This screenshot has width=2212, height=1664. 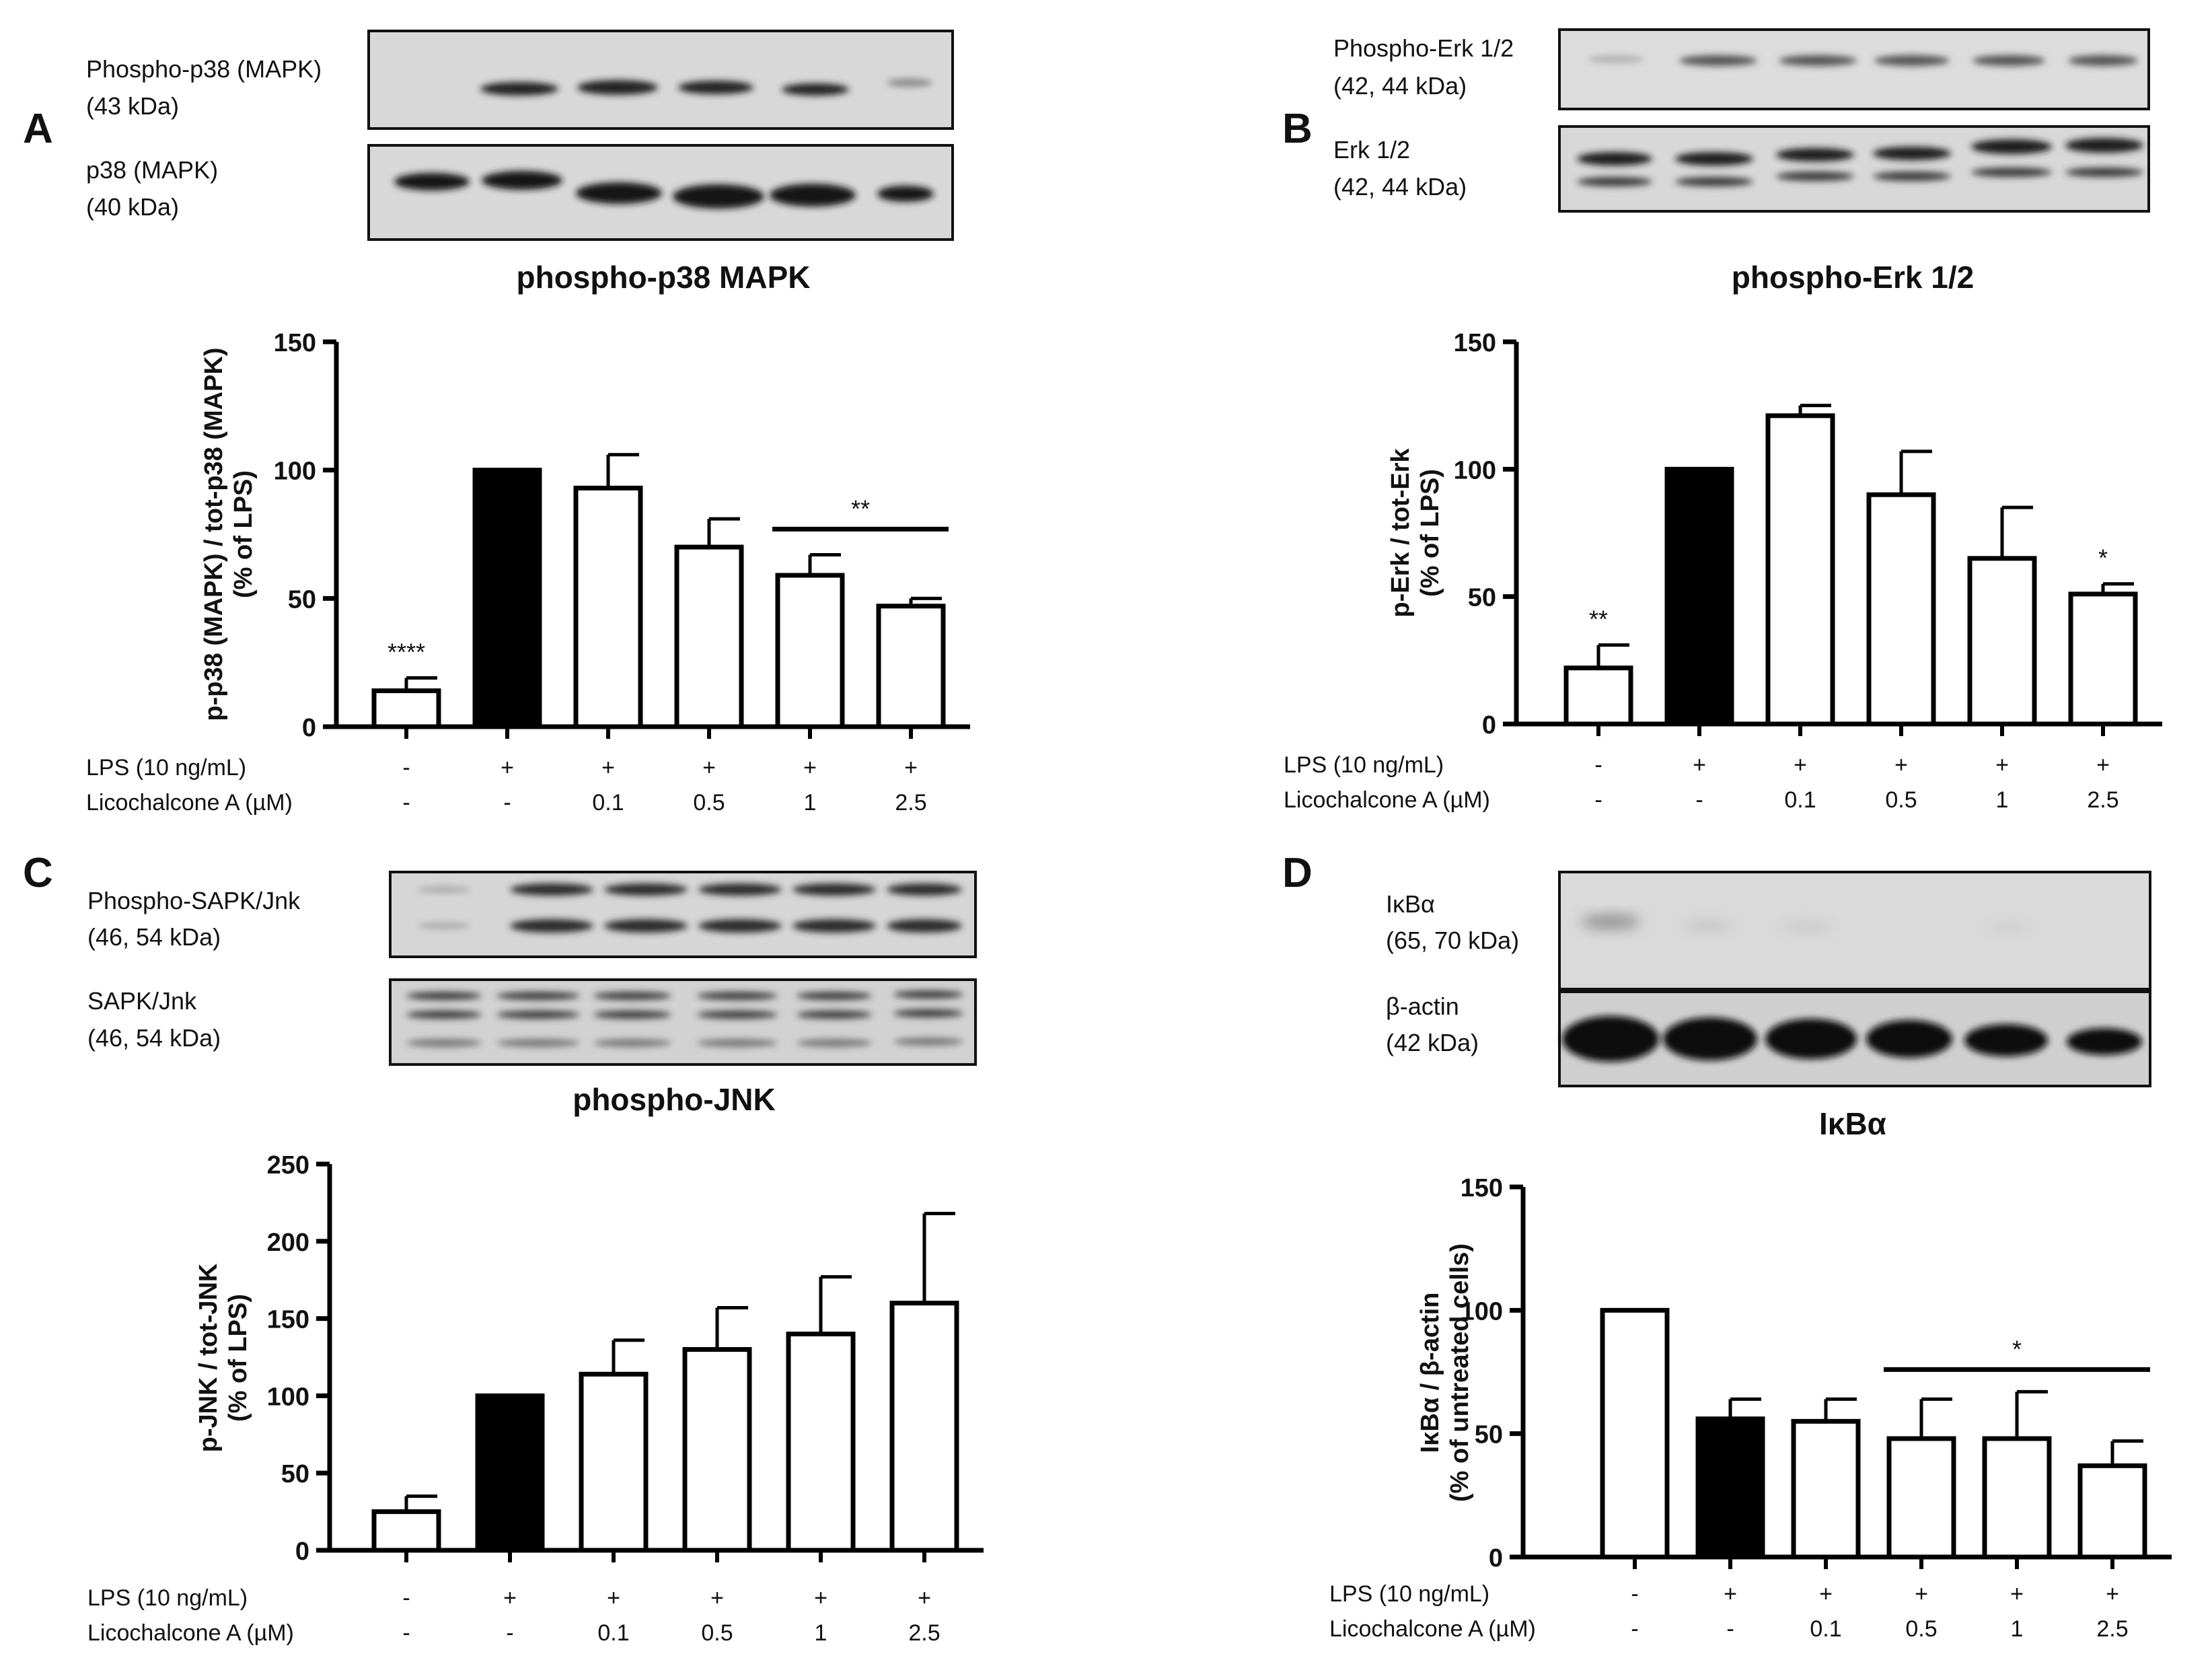 I want to click on blot-label-c2-kda: (46, 54 kDa), so click(x=154, y=1038).